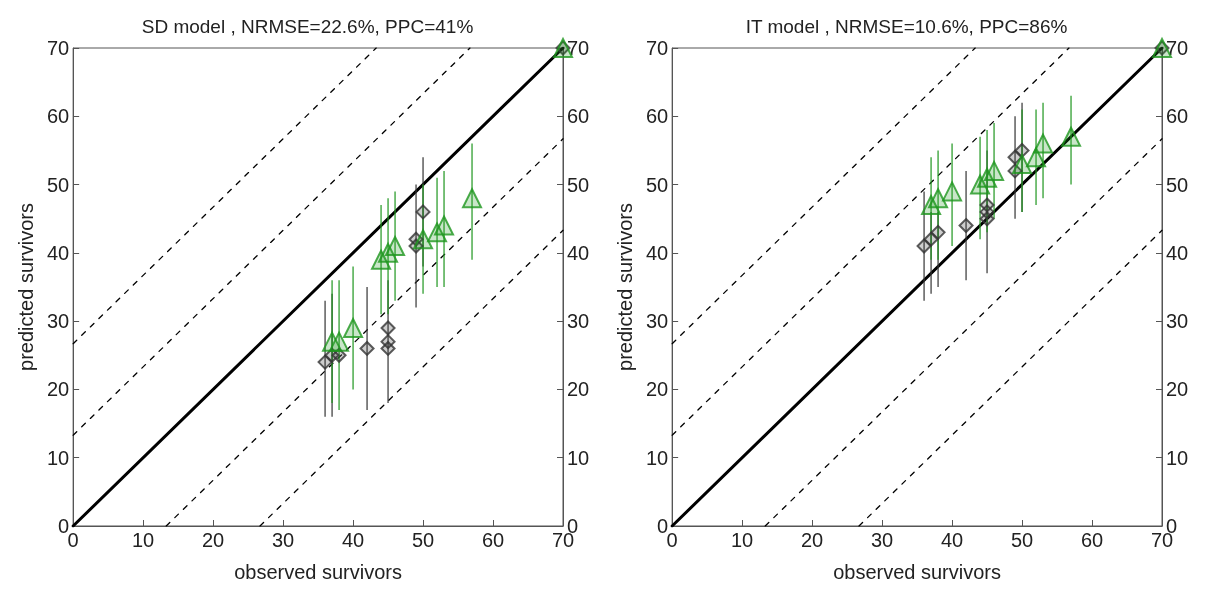  Describe the element at coordinates (906, 26) in the screenshot. I see `chart-title: IT model , NRMSE=10.6%, PPC=86%` at that location.